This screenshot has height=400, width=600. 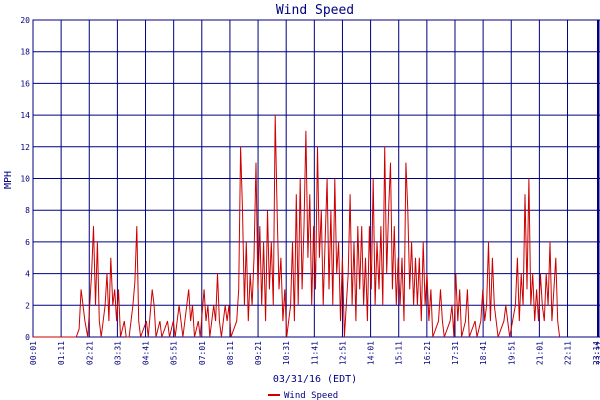 I want to click on x-tick-label: 12:51, so click(x=342, y=353).